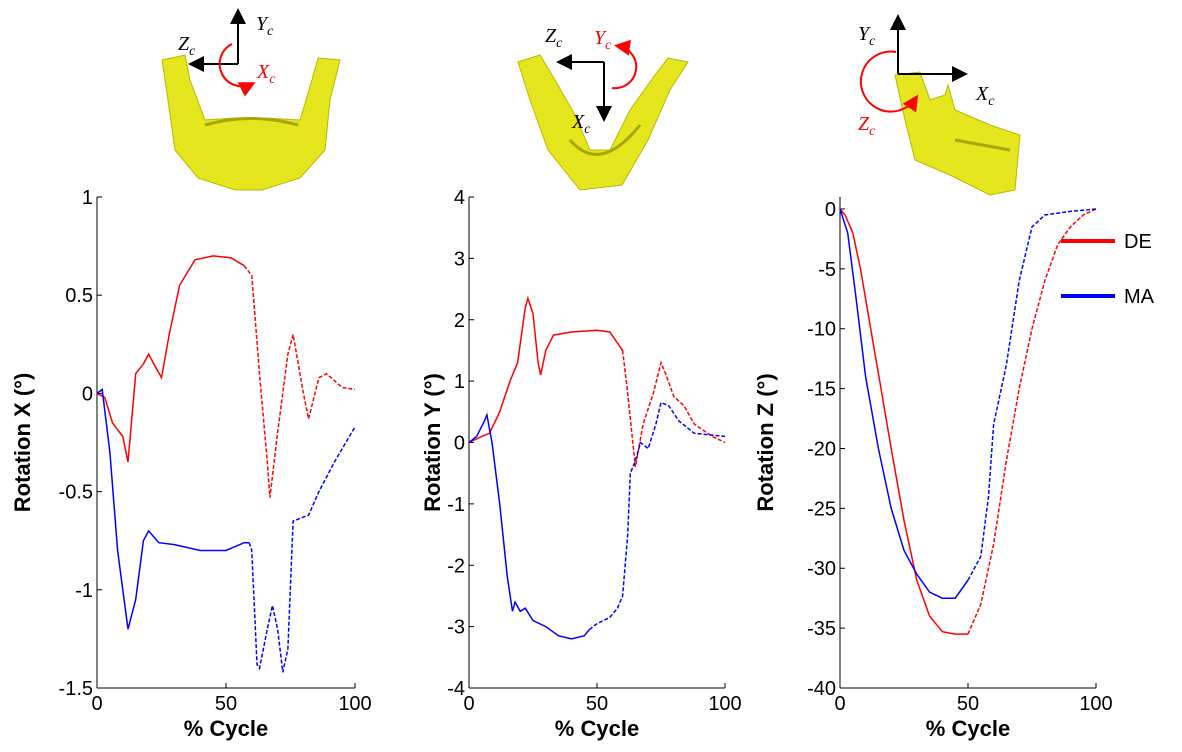 This screenshot has width=1182, height=752. I want to click on y-tick-label: 0.5, so click(79, 296).